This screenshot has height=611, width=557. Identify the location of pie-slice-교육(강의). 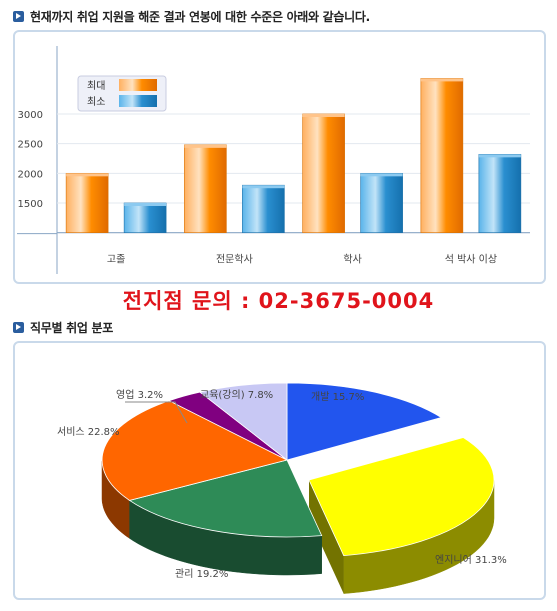
(243, 421).